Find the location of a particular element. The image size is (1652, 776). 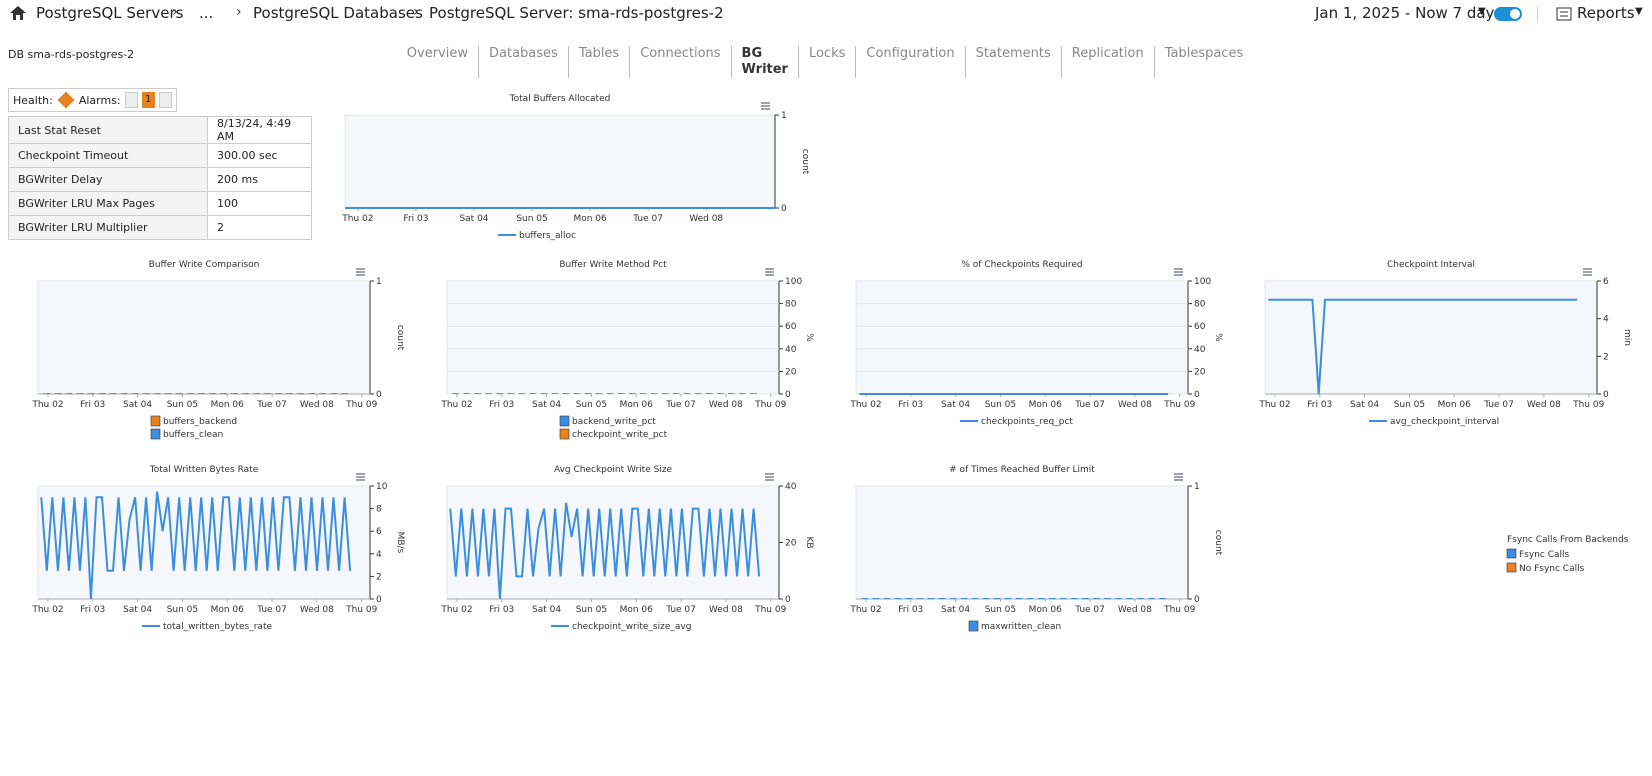

tab: Connections is located at coordinates (679, 62).